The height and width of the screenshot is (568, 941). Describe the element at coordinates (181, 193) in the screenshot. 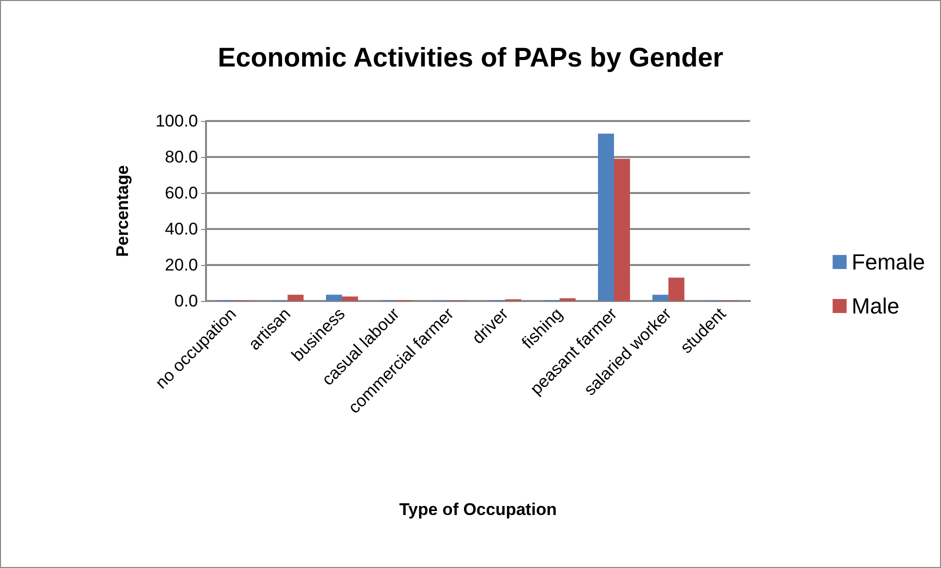

I see `y-tick-label: 60.0` at that location.